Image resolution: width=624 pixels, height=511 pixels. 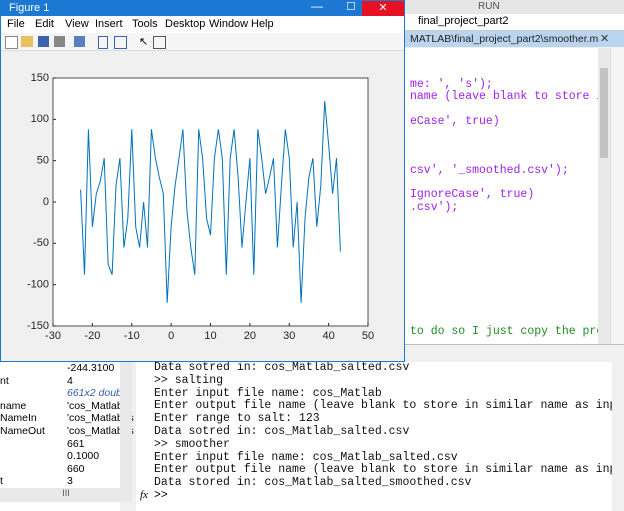 What do you see at coordinates (4, 380) in the screenshot?
I see `variable-name: nt` at bounding box center [4, 380].